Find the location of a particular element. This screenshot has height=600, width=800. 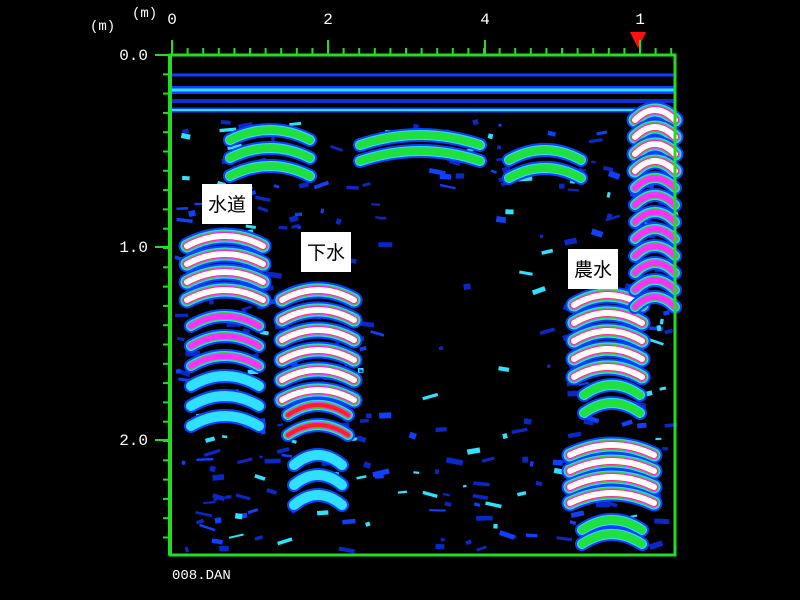

x-tick-label: 0 is located at coordinates (172, 20).